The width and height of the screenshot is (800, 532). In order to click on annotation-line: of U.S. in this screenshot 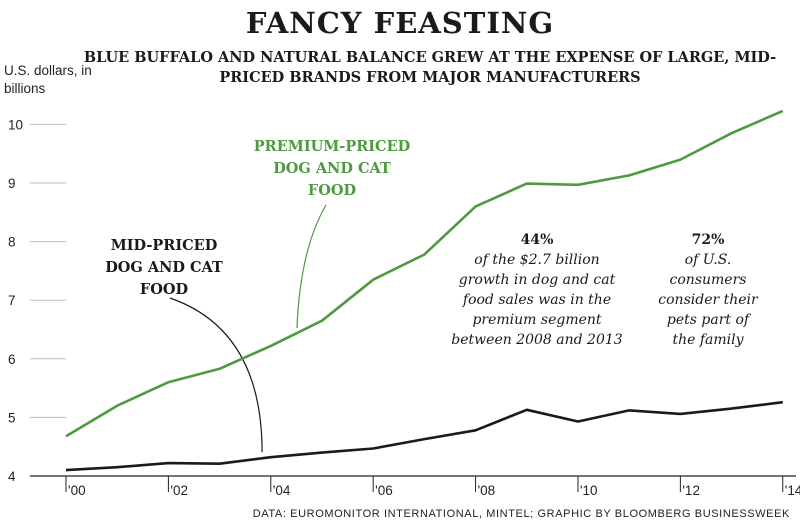, I will do `click(708, 260)`.